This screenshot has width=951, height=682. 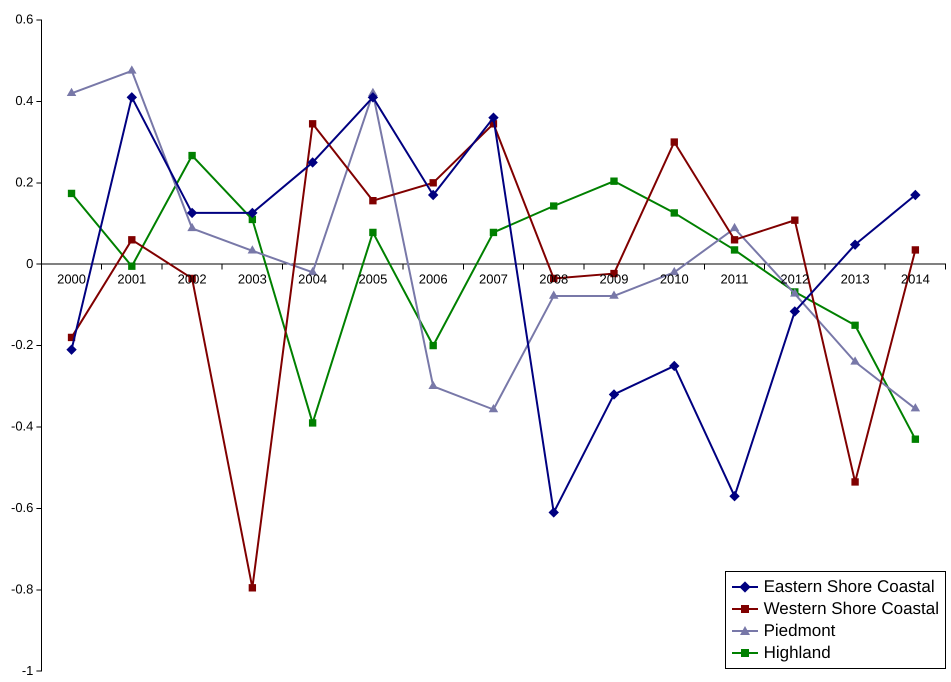 What do you see at coordinates (849, 587) in the screenshot?
I see `legend-label: Eastern Shore Coastal` at bounding box center [849, 587].